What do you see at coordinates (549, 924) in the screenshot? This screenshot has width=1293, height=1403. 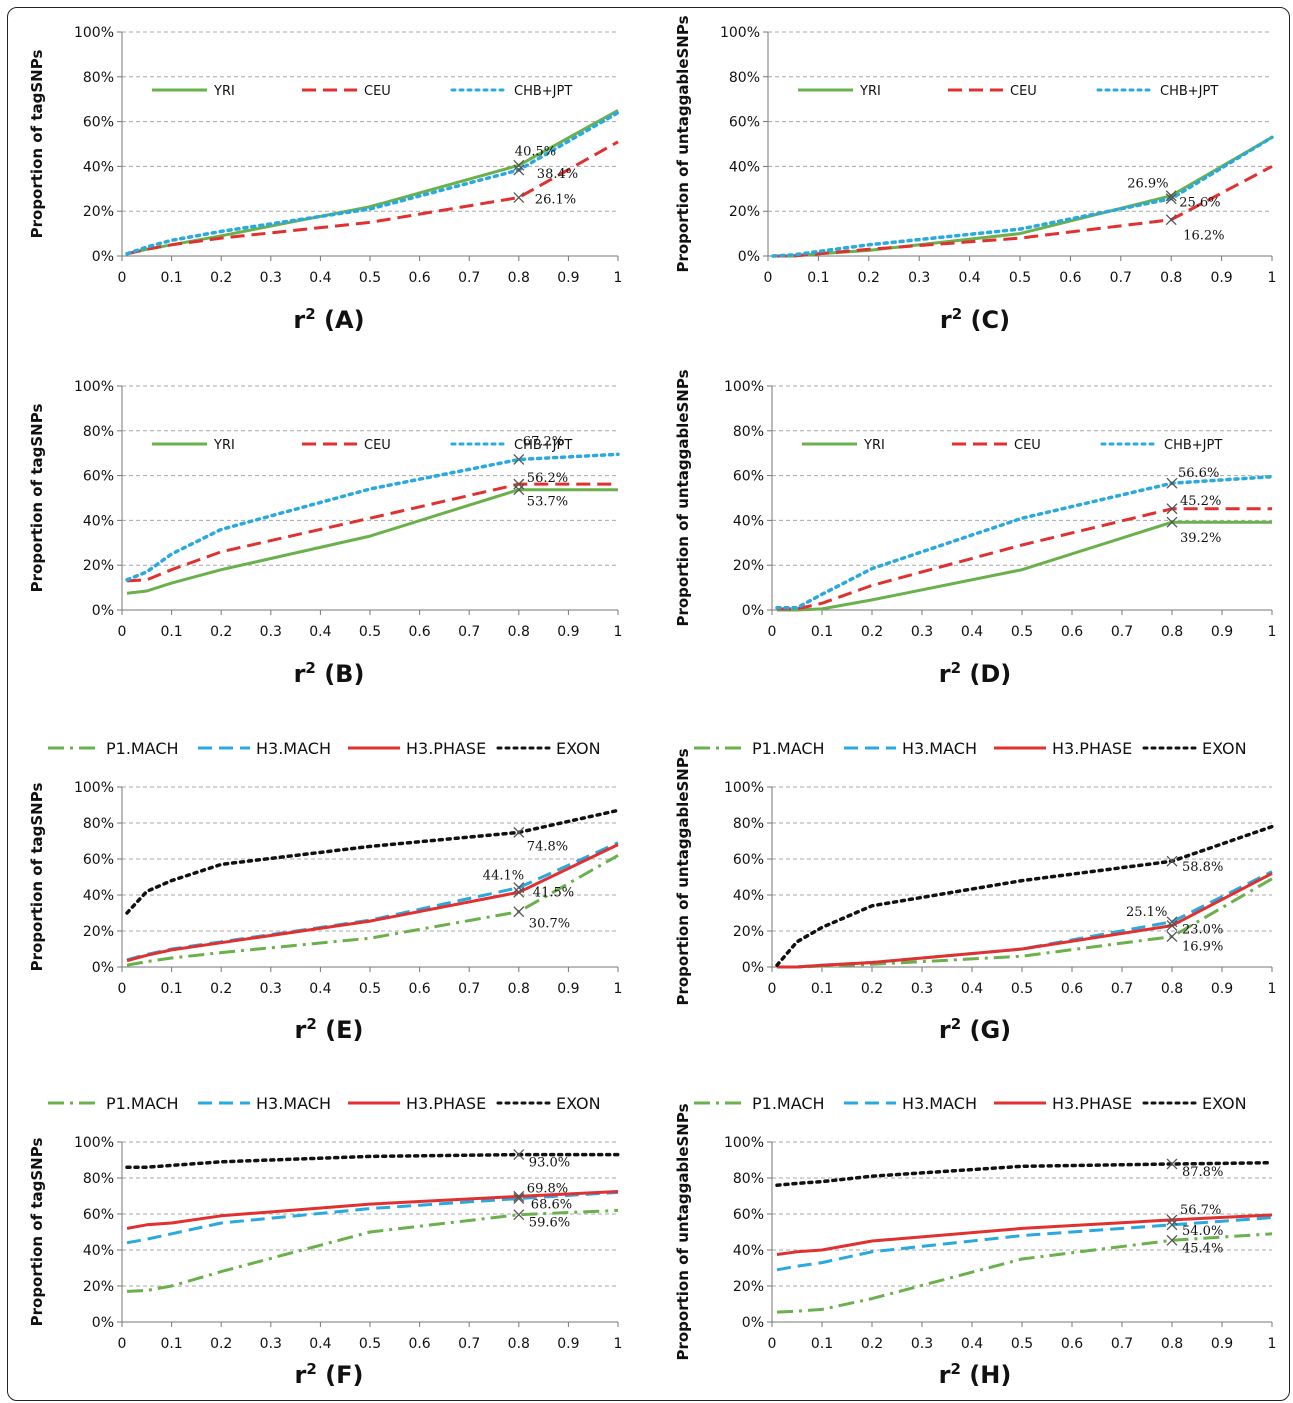 I see `data-label: 30.7%` at bounding box center [549, 924].